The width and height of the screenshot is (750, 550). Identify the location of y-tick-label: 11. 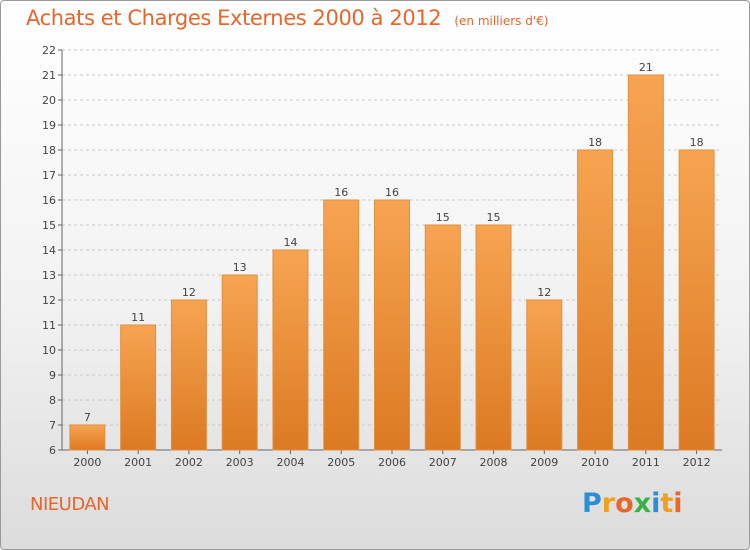
(49, 325).